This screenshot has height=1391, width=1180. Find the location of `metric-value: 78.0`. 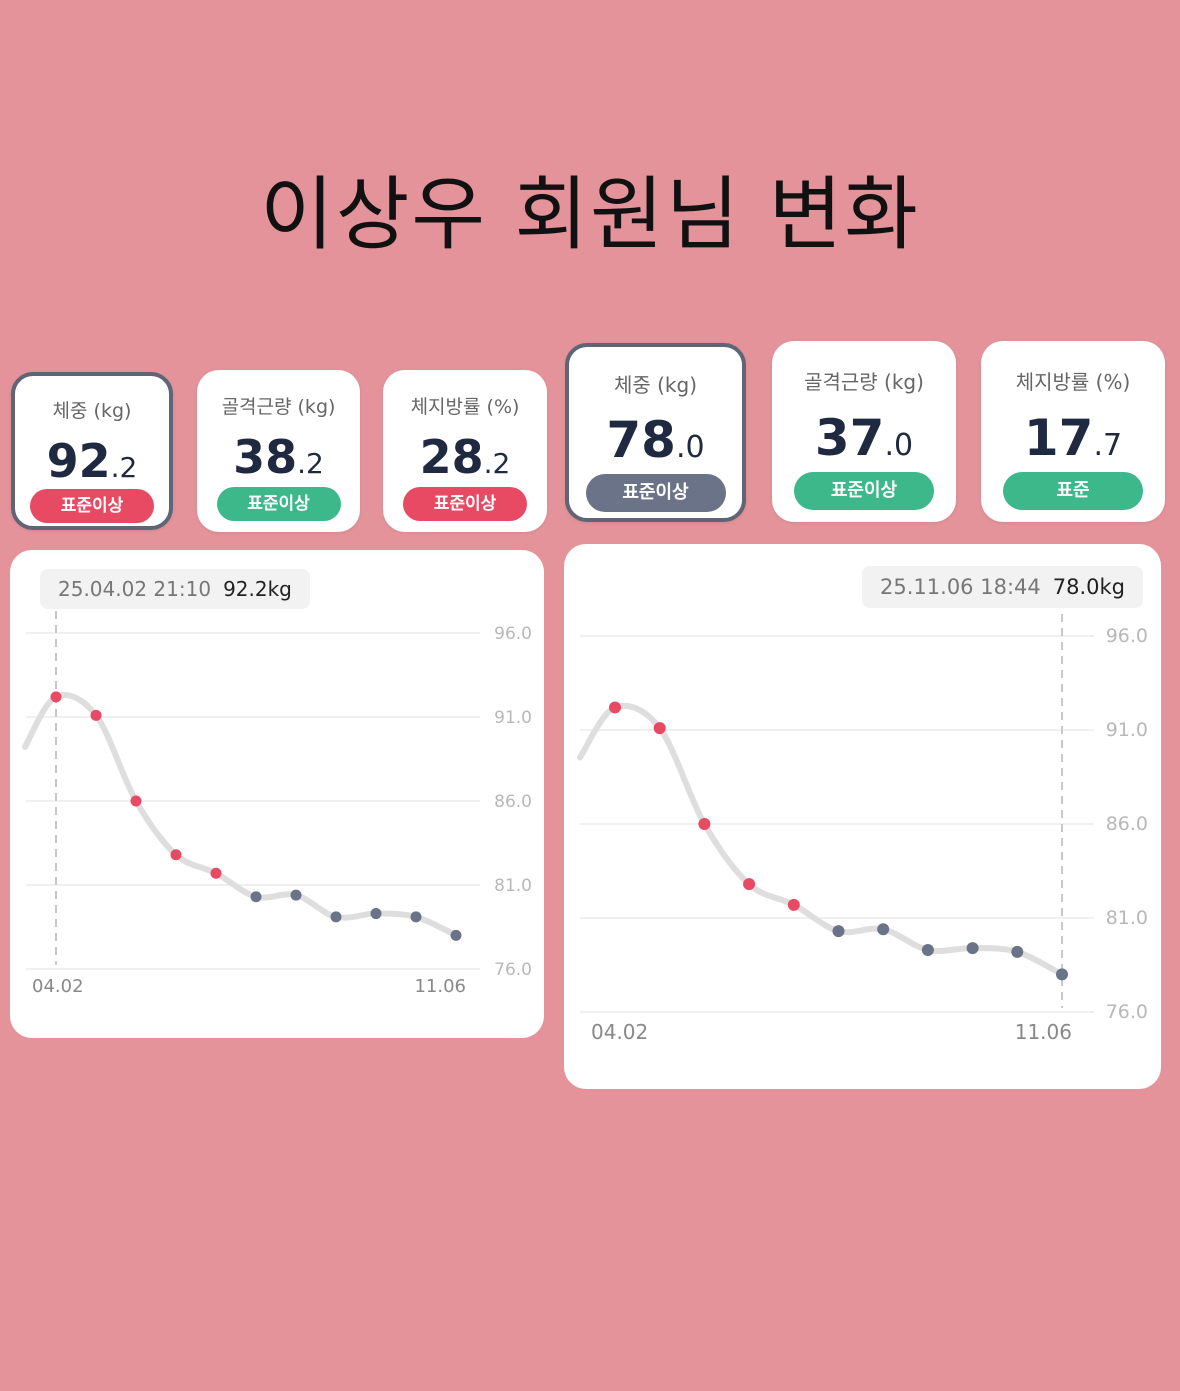

metric-value: 78.0 is located at coordinates (655, 440).